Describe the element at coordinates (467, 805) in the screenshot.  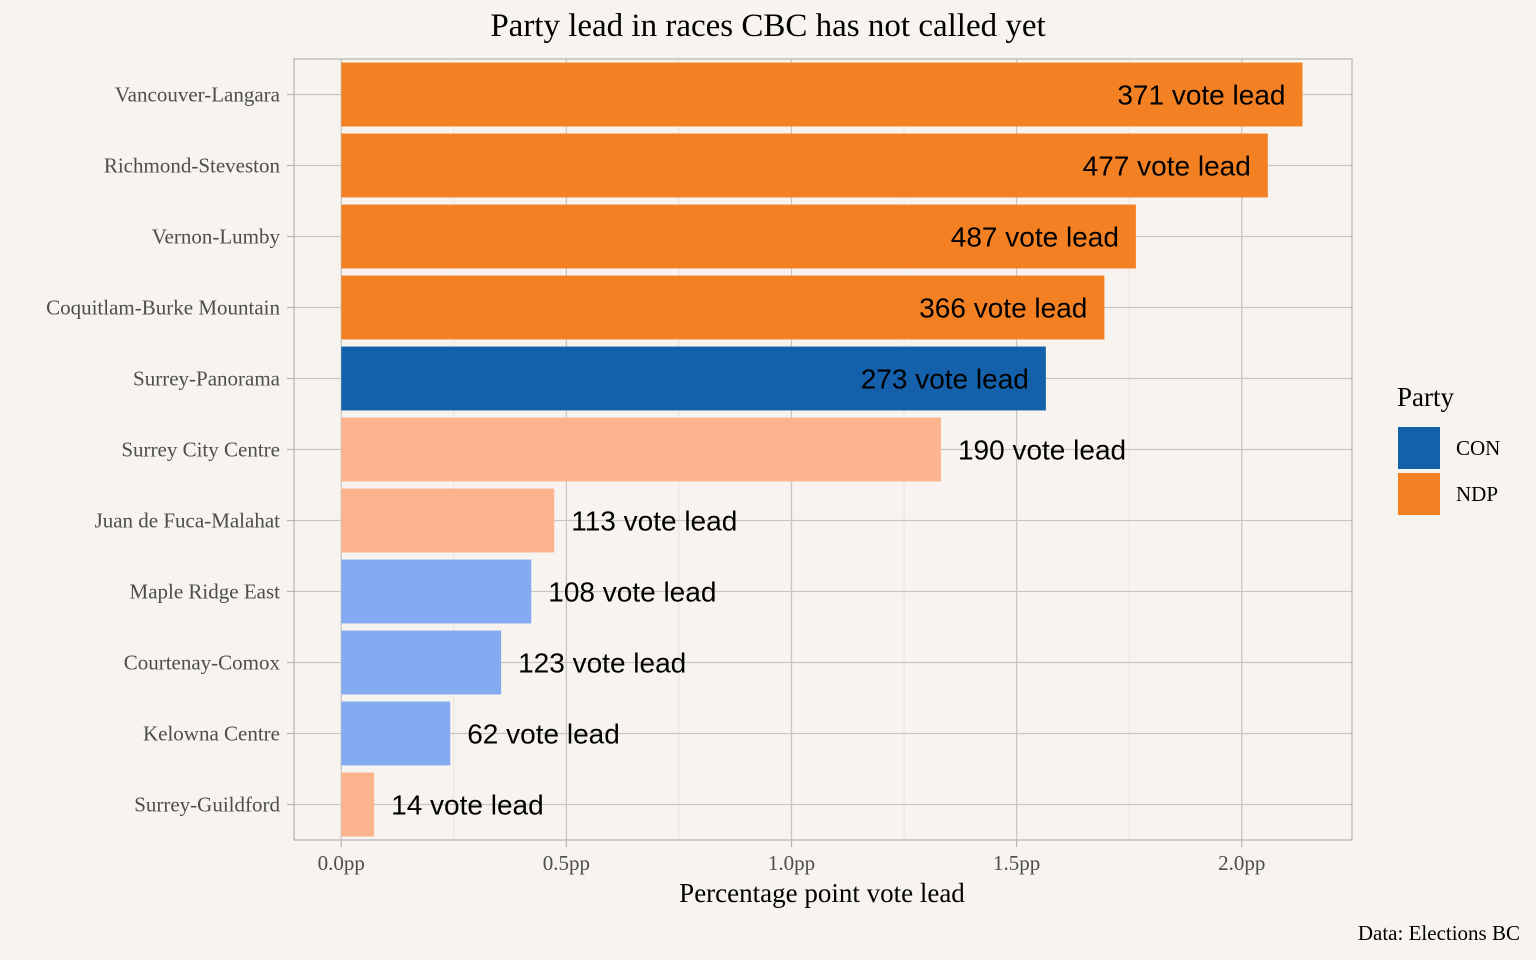
I see `bar-data-label: 14 vote lead` at that location.